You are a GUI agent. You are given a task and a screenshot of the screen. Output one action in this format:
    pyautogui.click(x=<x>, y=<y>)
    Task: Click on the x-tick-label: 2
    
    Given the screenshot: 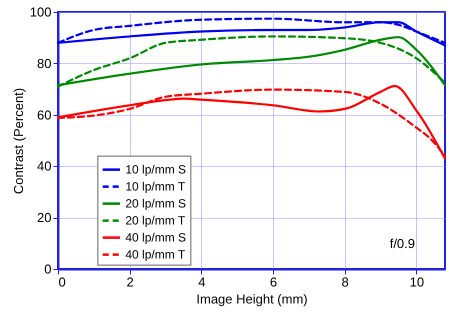 What is the action you would take?
    pyautogui.click(x=130, y=282)
    